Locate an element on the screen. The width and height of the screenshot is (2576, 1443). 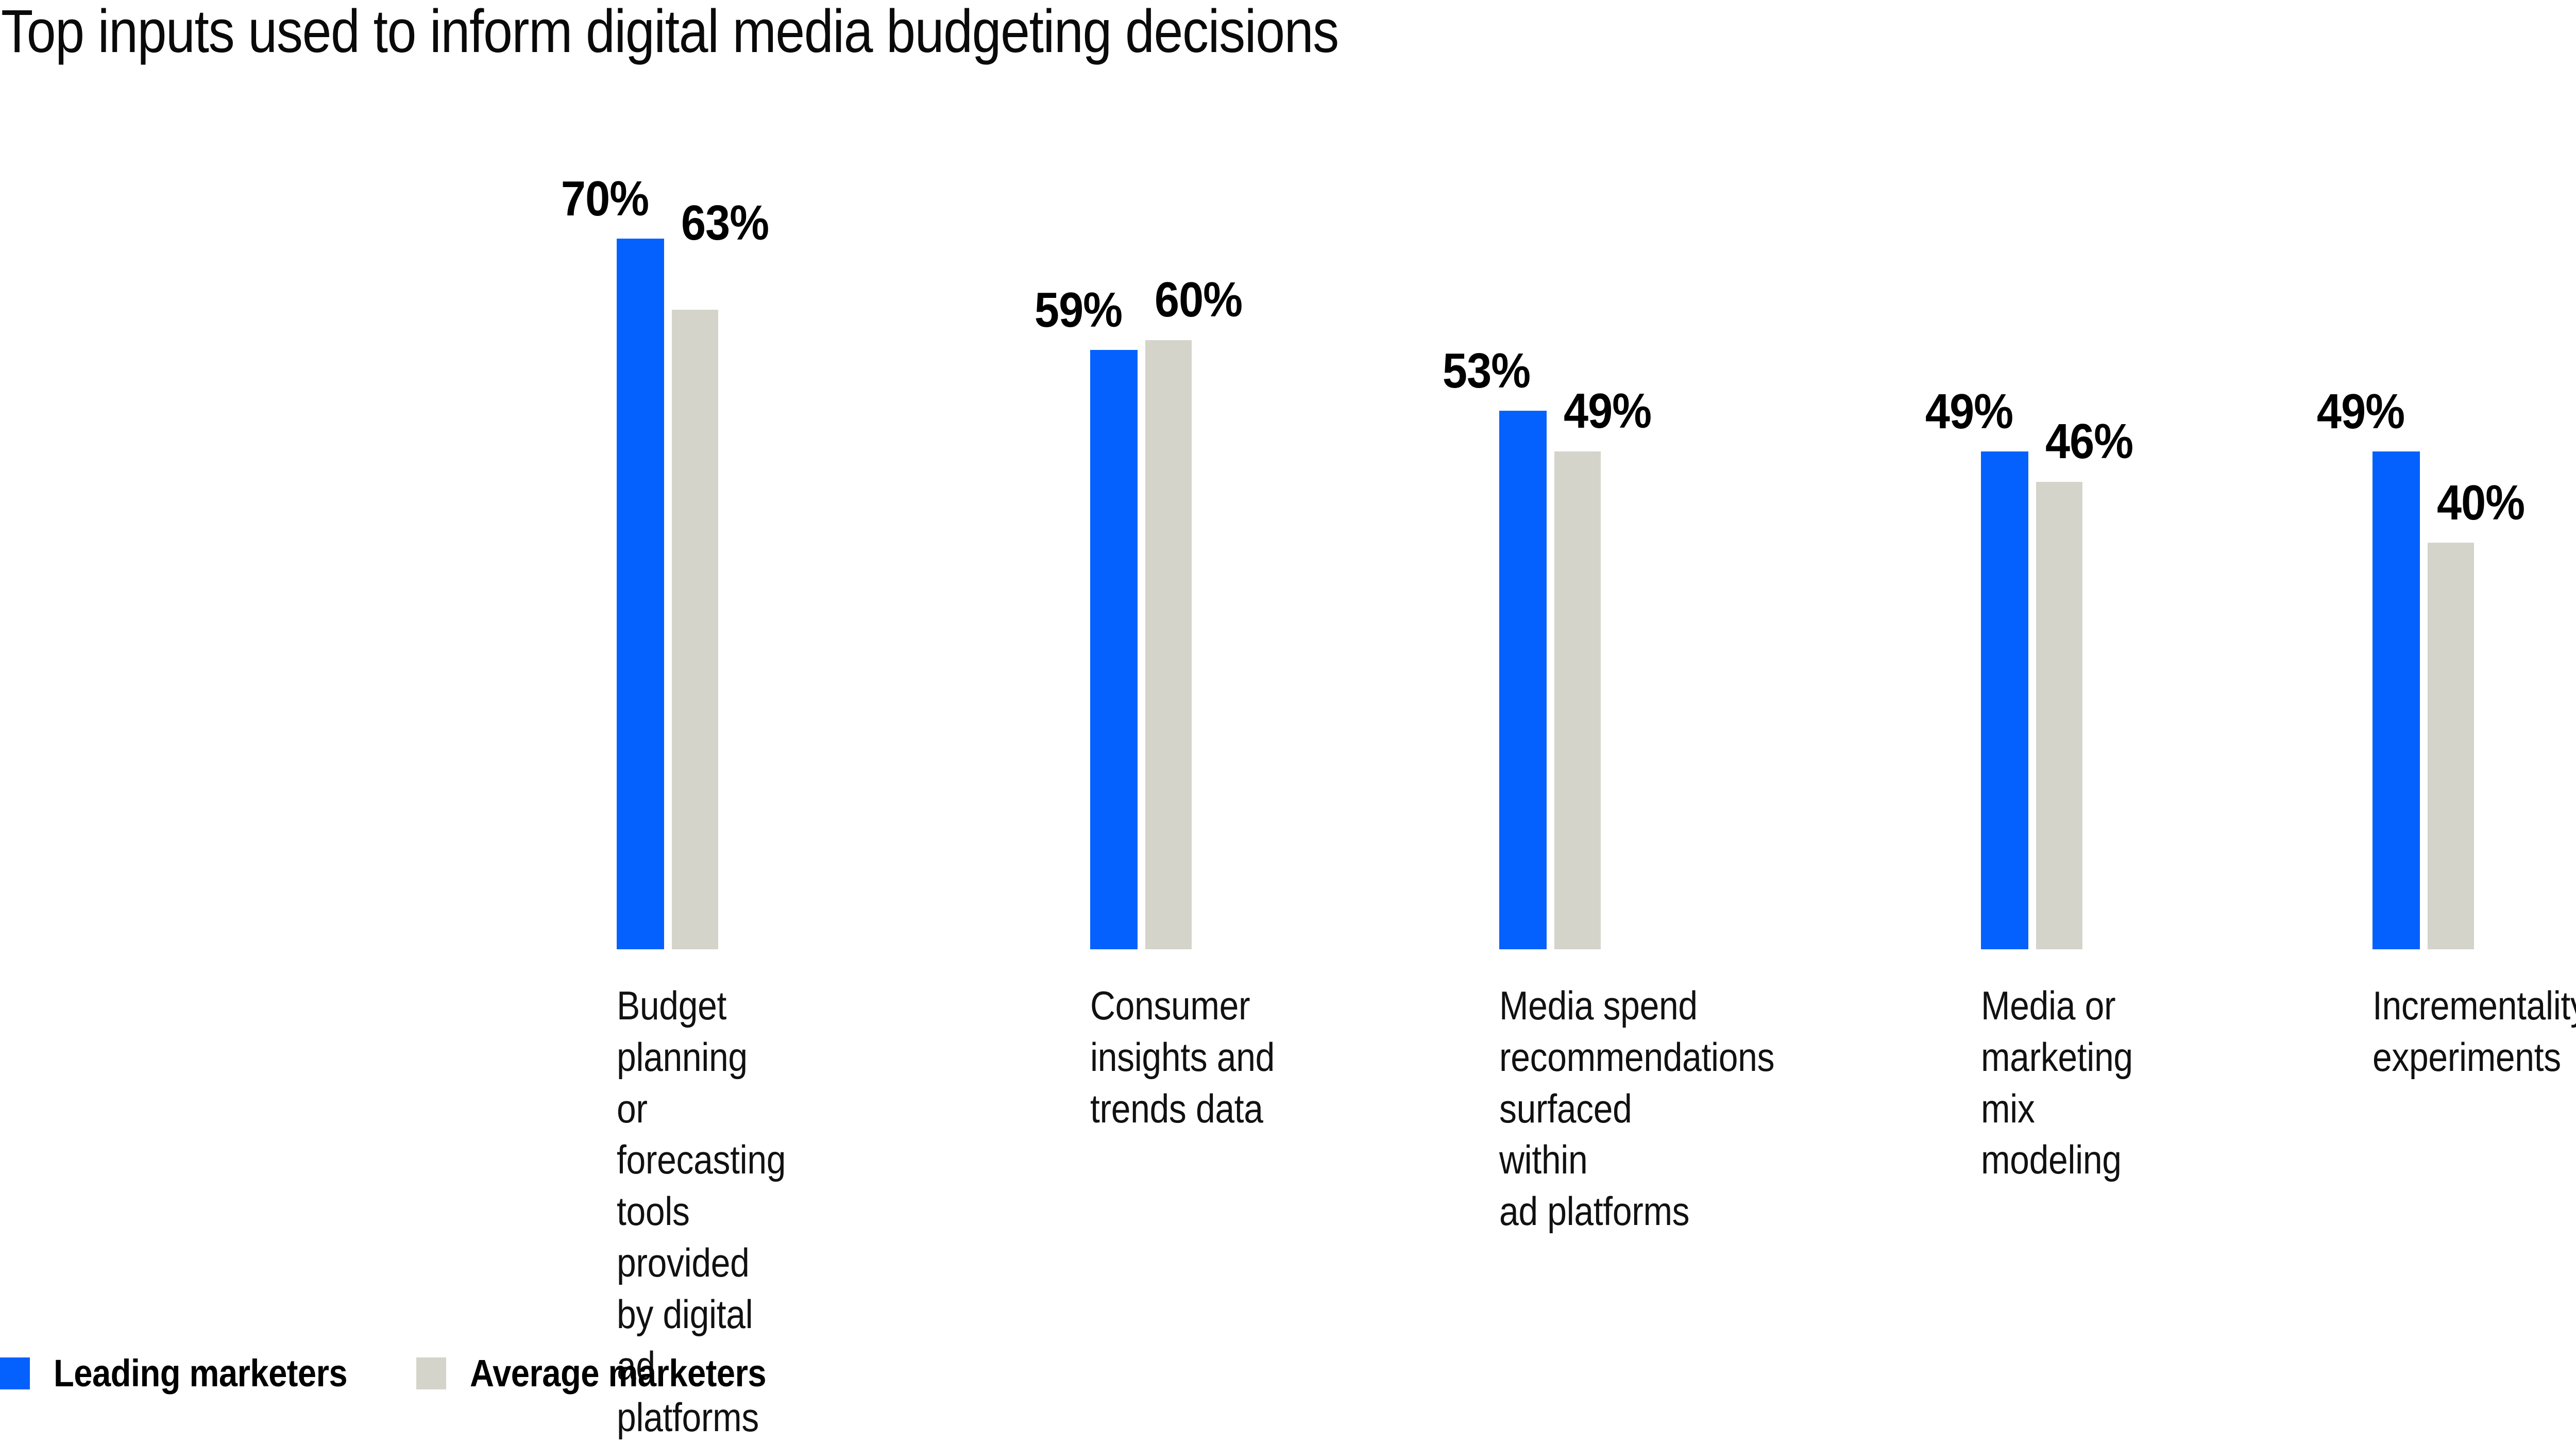
legend-item-leading-marketers: Leading marketers is located at coordinates (193, 1373).